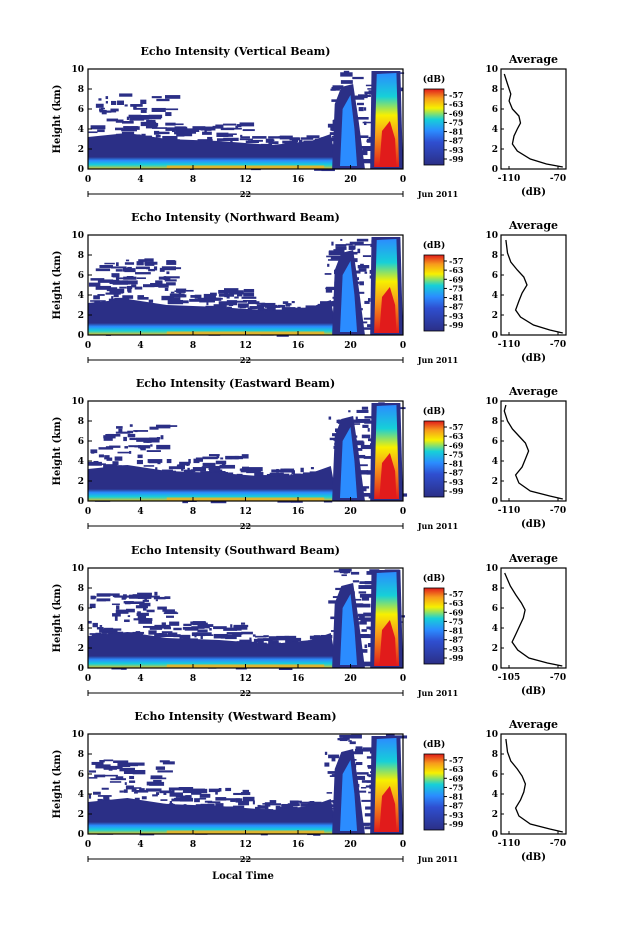 The height and width of the screenshot is (929, 618). What do you see at coordinates (495, 170) in the screenshot?
I see `average-y-tick-label: 0` at bounding box center [495, 170].